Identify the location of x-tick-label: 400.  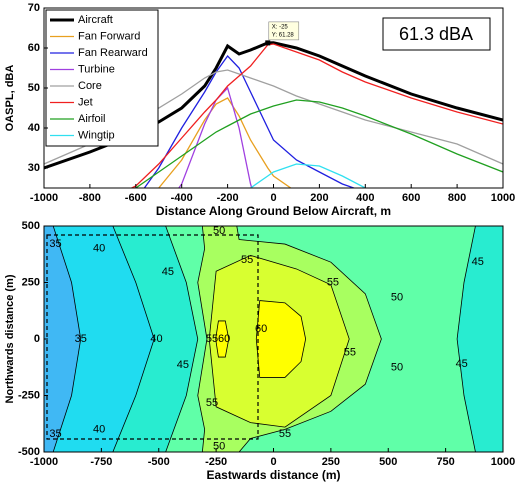
(365, 198).